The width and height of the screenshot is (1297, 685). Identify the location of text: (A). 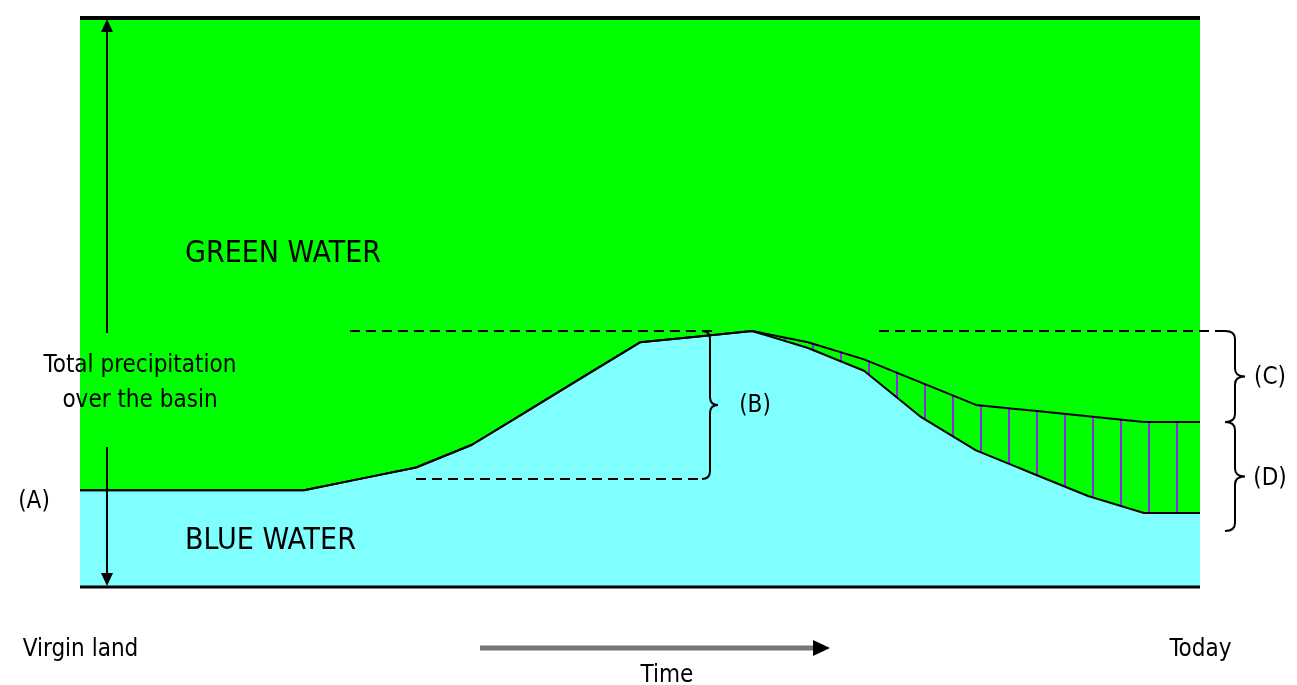
(34, 500).